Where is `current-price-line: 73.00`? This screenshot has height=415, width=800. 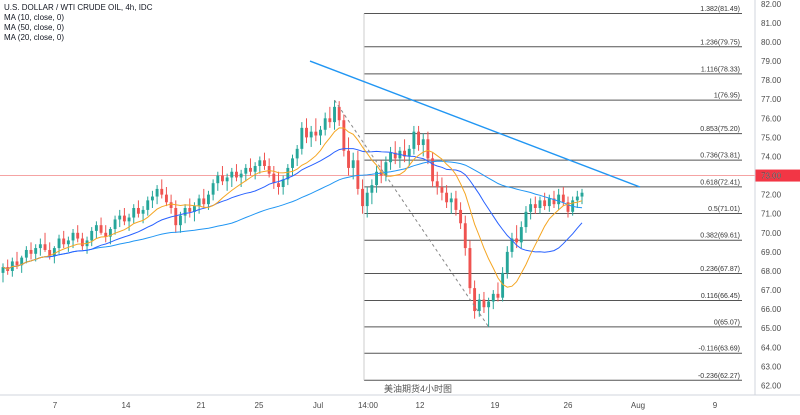 current-price-line: 73.00 is located at coordinates (400, 175).